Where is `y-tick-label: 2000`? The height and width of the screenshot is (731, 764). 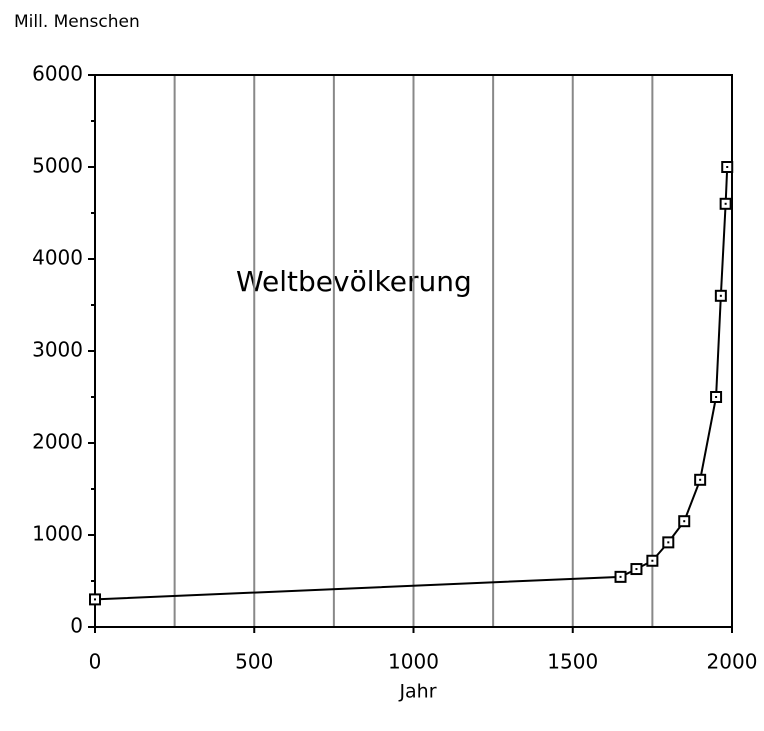 y-tick-label: 2000 is located at coordinates (57, 442).